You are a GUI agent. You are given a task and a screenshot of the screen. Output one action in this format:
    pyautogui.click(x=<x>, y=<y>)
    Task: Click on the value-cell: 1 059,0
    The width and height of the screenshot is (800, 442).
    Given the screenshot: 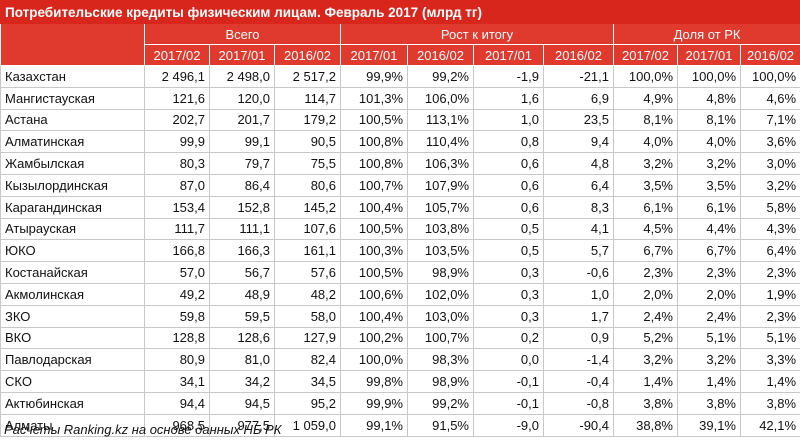 What is the action you would take?
    pyautogui.click(x=307, y=425)
    